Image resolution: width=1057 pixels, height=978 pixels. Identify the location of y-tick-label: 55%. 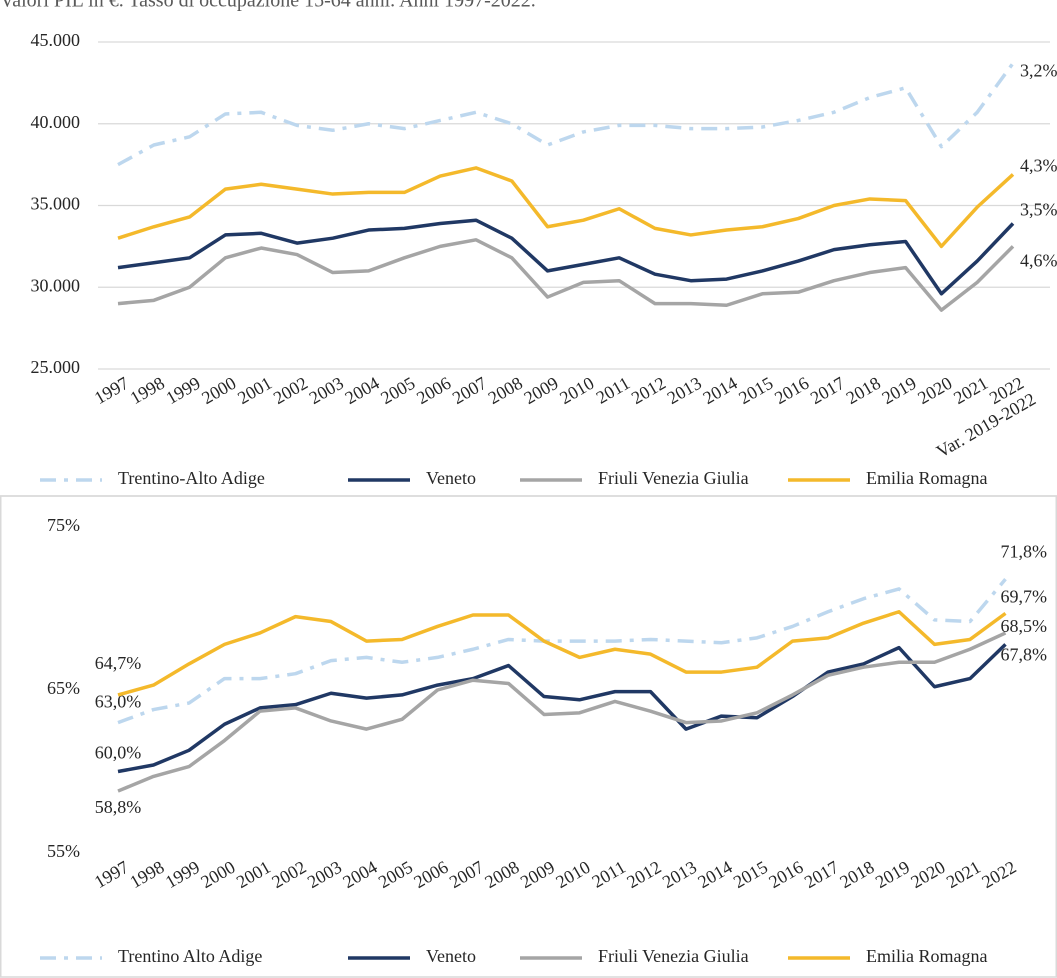
(63, 851).